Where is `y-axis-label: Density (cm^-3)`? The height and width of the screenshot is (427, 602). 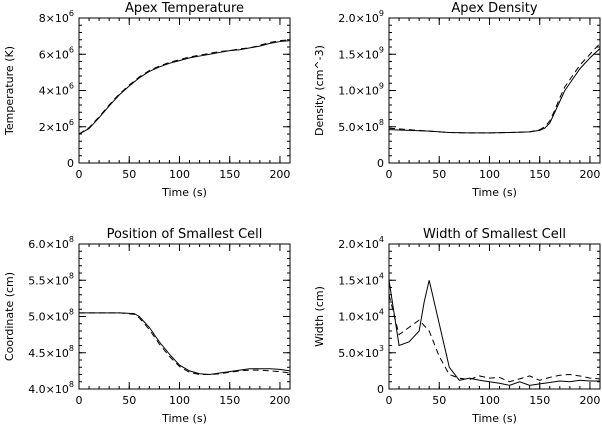 y-axis-label: Density (cm^-3) is located at coordinates (319, 90).